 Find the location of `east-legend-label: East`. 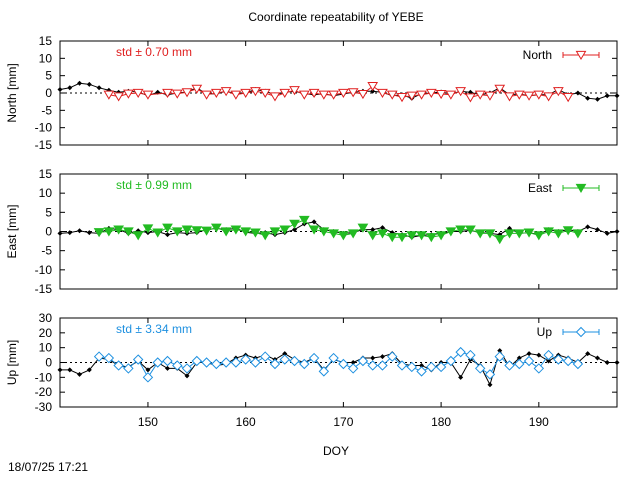

east-legend-label: East is located at coordinates (540, 188).